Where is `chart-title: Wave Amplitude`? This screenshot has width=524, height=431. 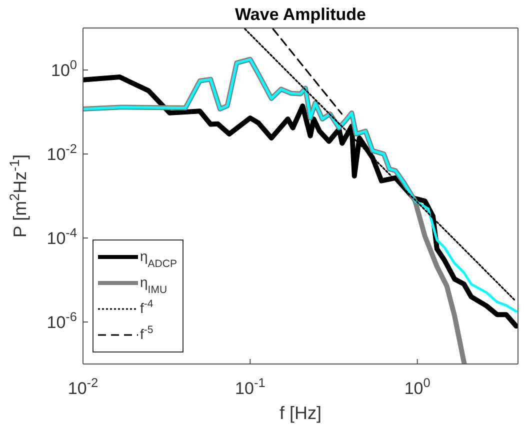
chart-title: Wave Amplitude is located at coordinates (300, 14).